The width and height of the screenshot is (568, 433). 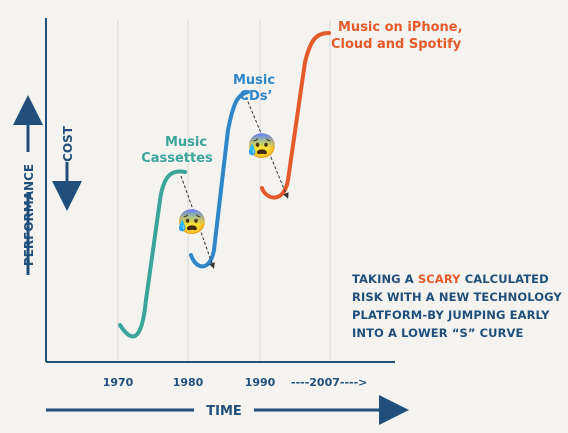 What do you see at coordinates (439, 279) in the screenshot?
I see `note-highlight-scary: SCARY` at bounding box center [439, 279].